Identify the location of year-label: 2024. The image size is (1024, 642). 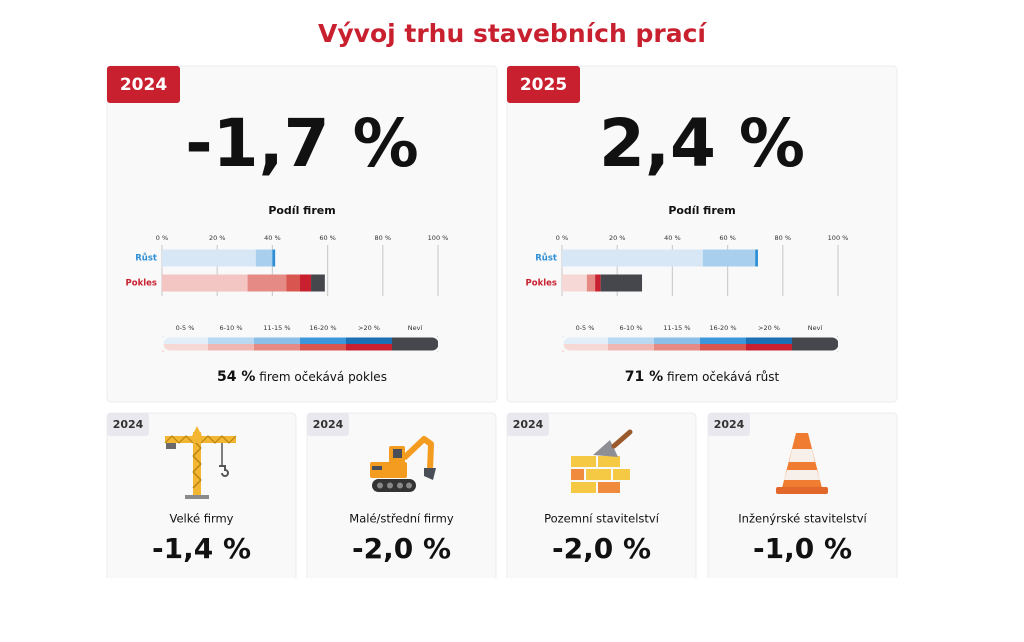
(143, 85).